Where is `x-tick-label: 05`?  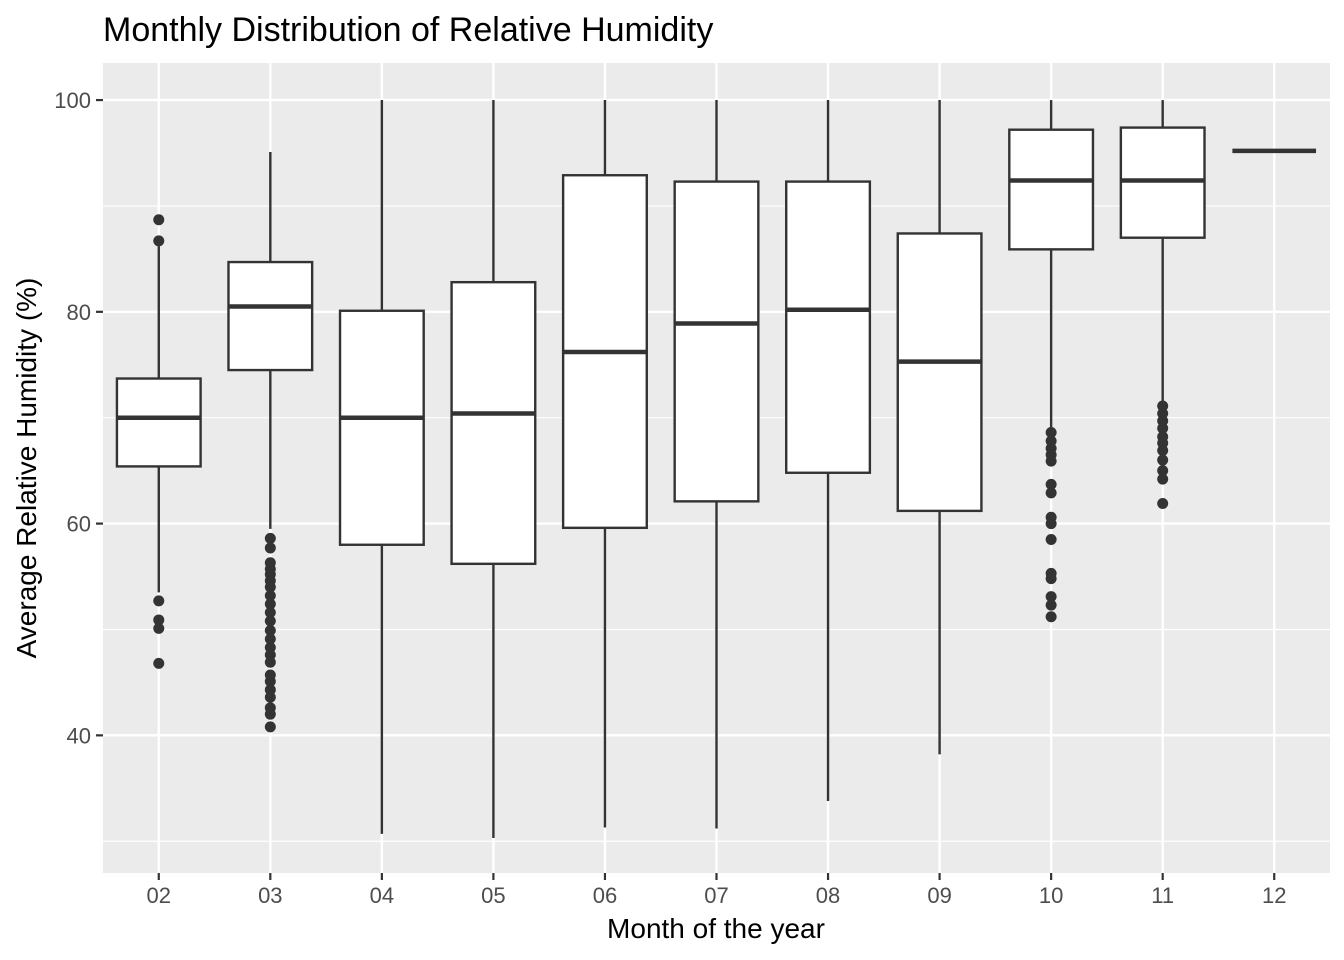 x-tick-label: 05 is located at coordinates (493, 895).